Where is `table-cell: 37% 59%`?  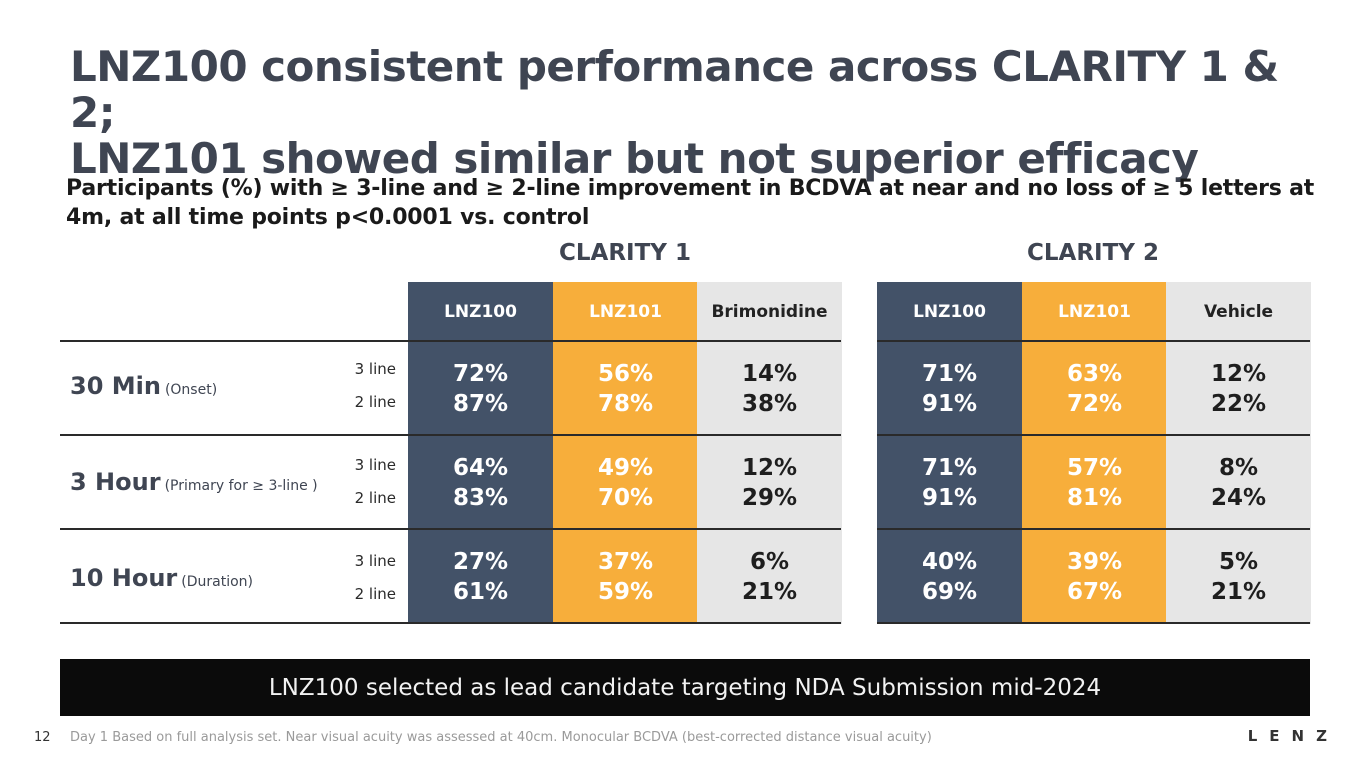
table-cell: 37% 59% is located at coordinates (625, 577).